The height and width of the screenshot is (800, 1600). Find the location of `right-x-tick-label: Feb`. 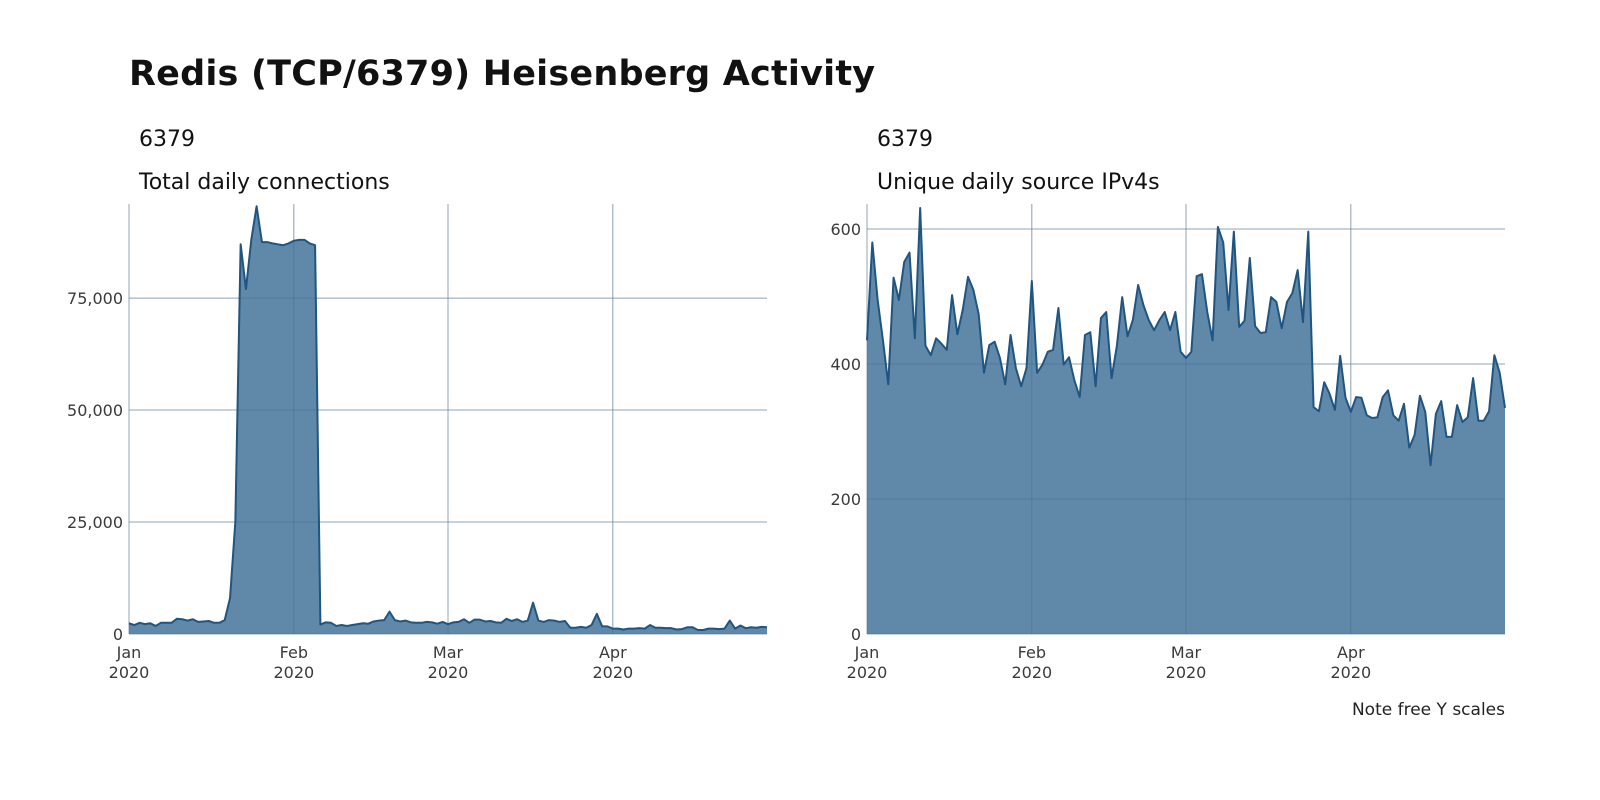

right-x-tick-label: Feb is located at coordinates (1032, 652).